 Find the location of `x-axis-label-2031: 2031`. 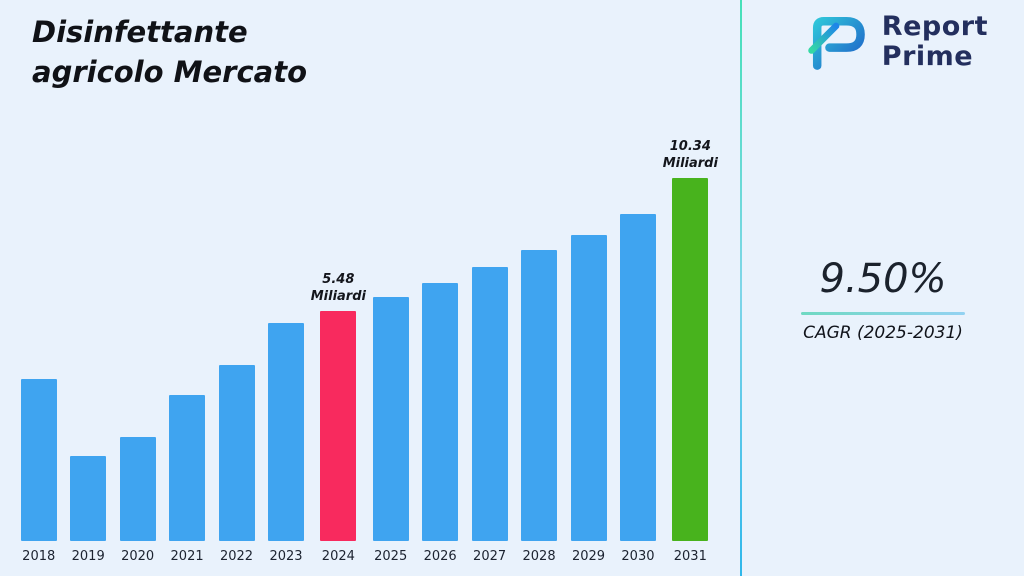

x-axis-label-2031: 2031 is located at coordinates (690, 556).